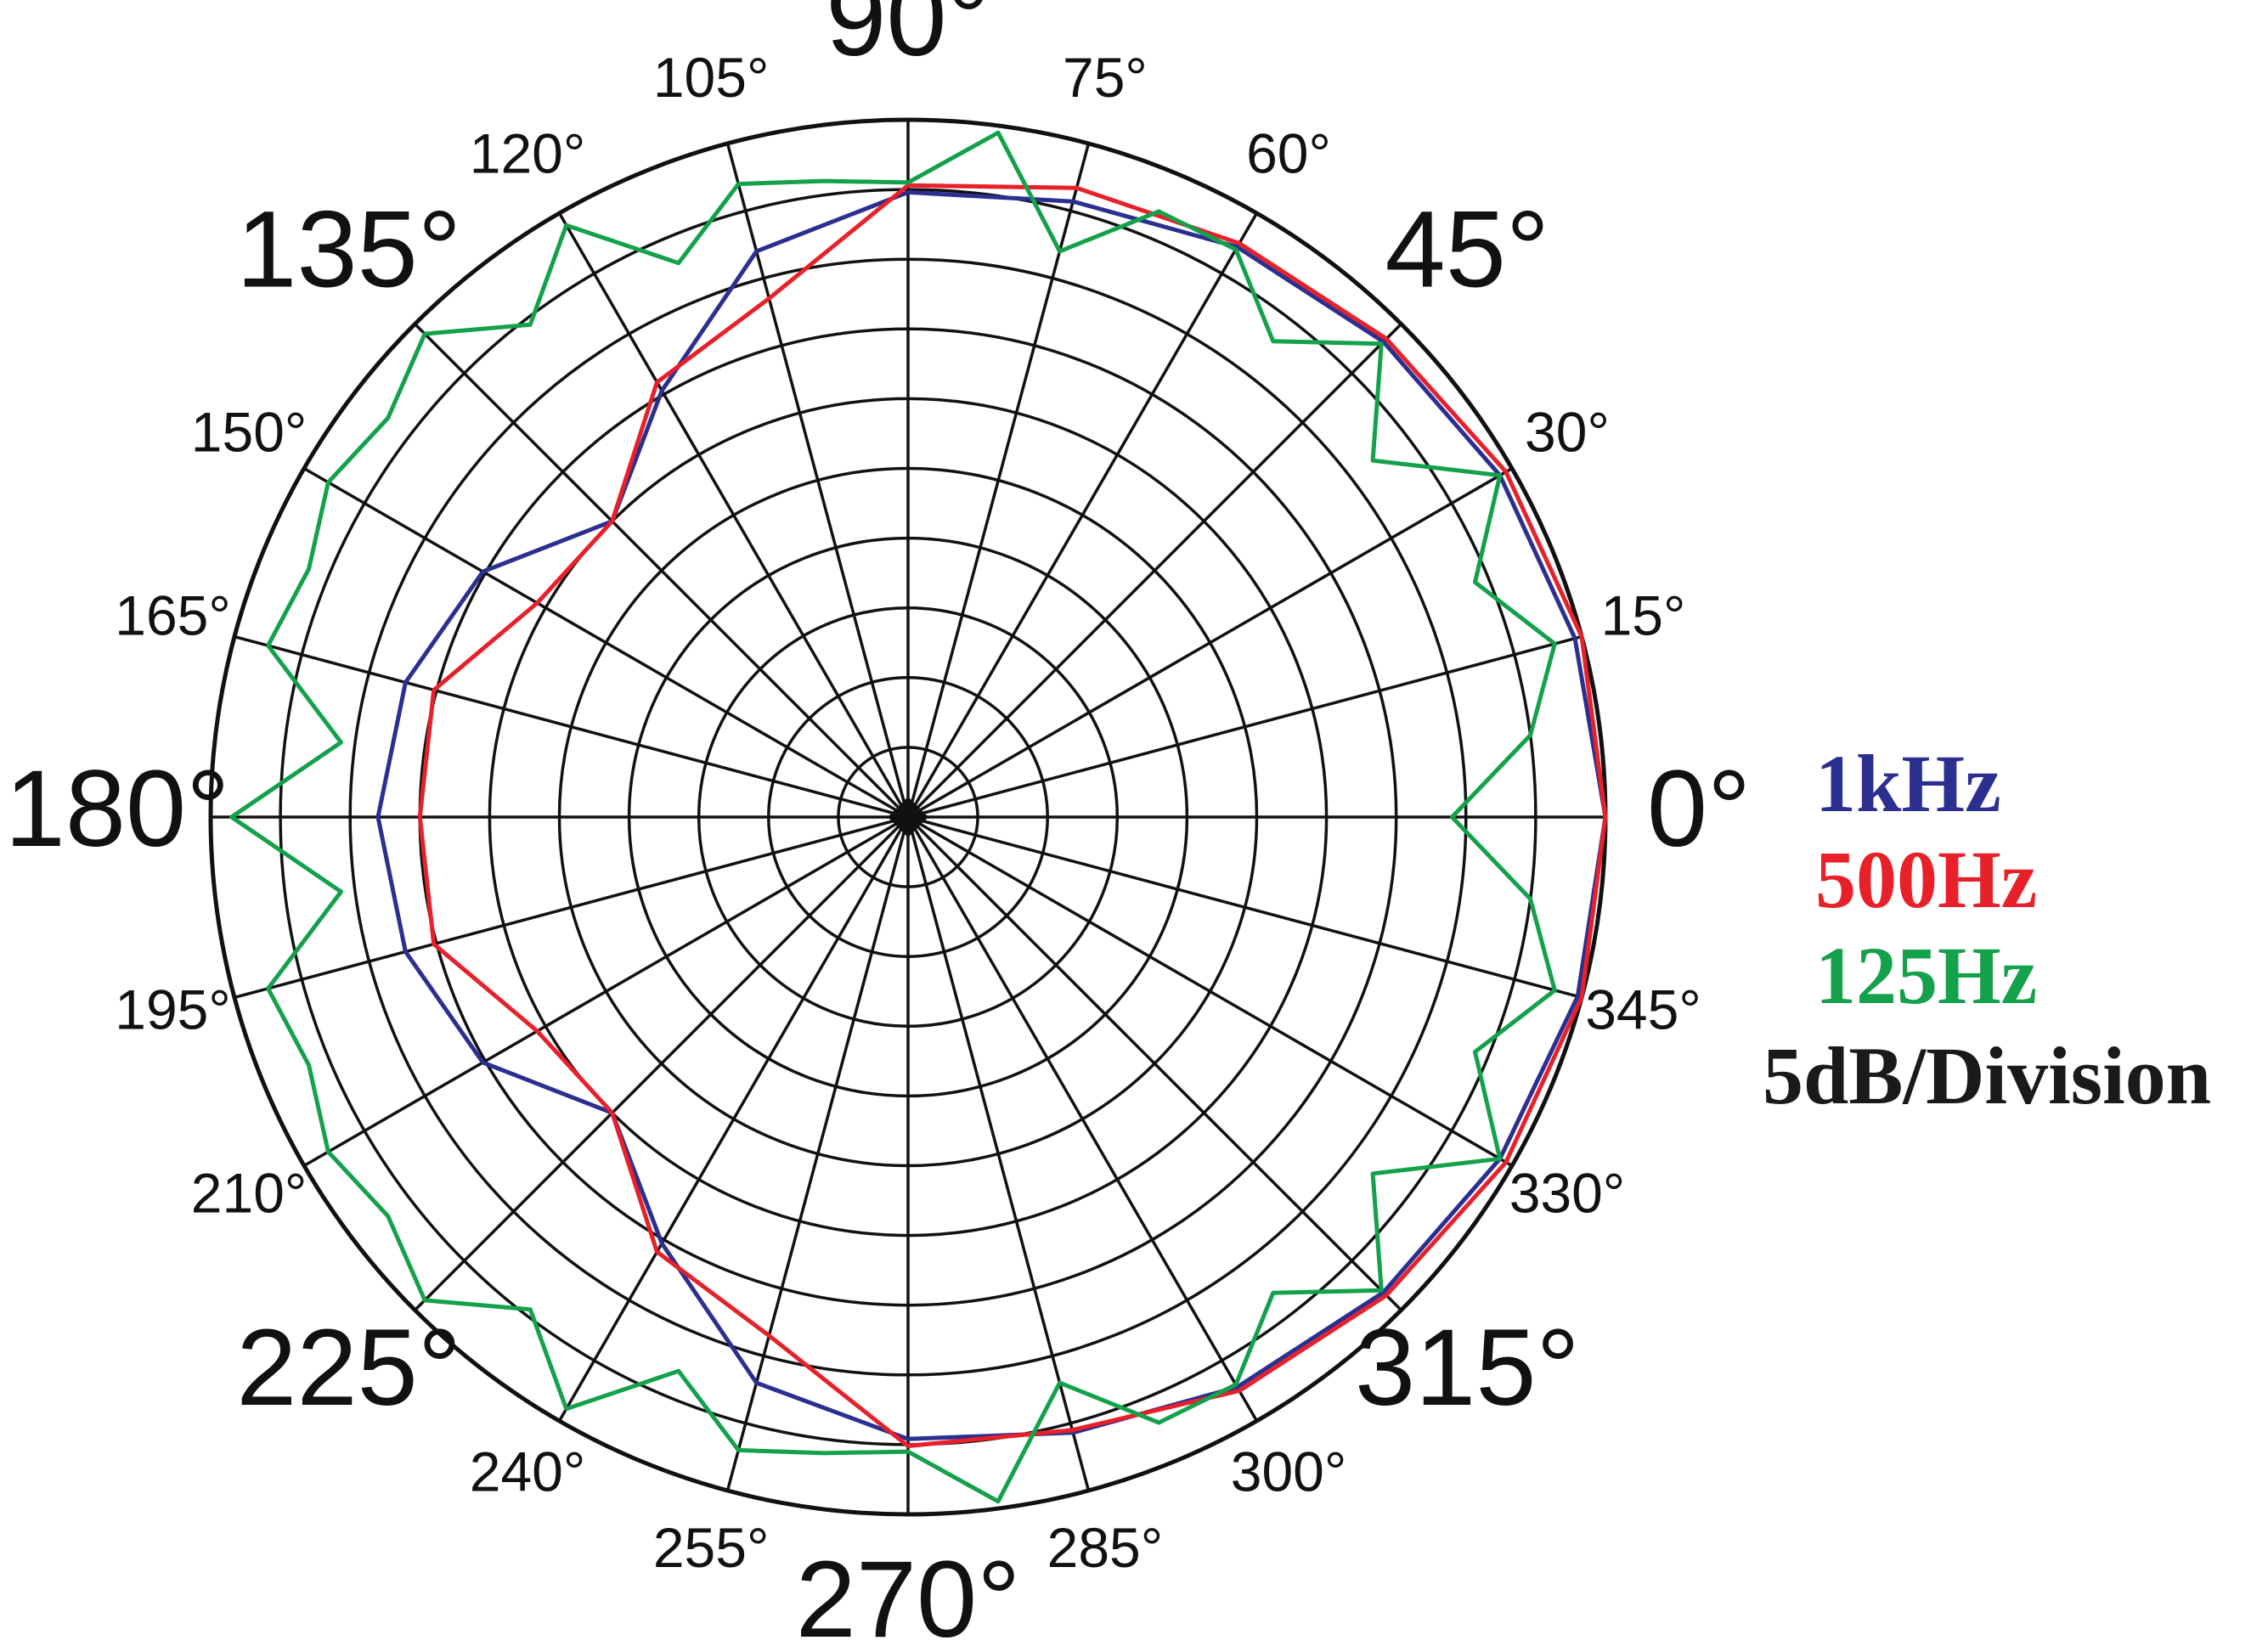 This screenshot has width=2268, height=1646. Describe the element at coordinates (1926, 975) in the screenshot. I see `legend-entry: 125Hz` at that location.